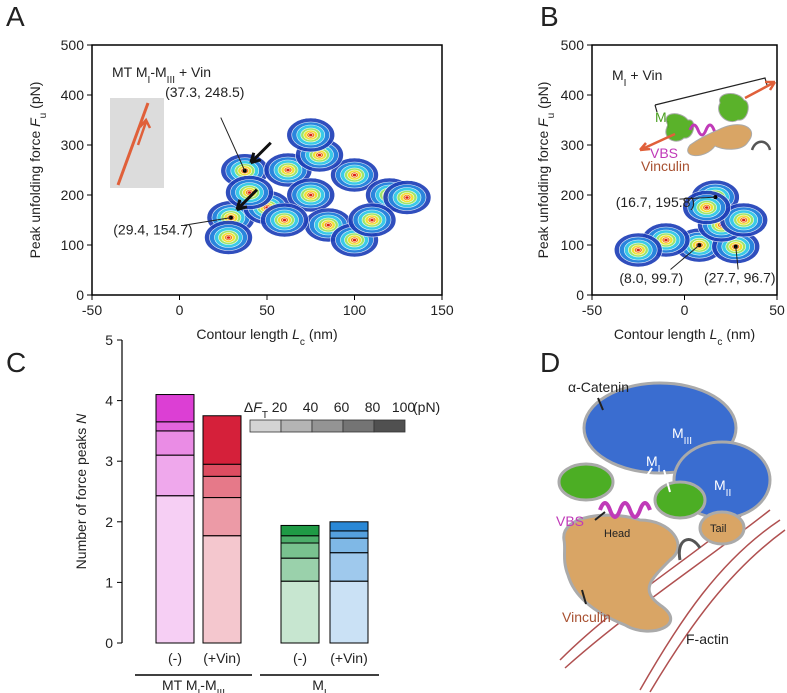 This screenshot has width=787, height=693. Describe the element at coordinates (442, 310) in the screenshot. I see `x-tick-label: 150` at that location.